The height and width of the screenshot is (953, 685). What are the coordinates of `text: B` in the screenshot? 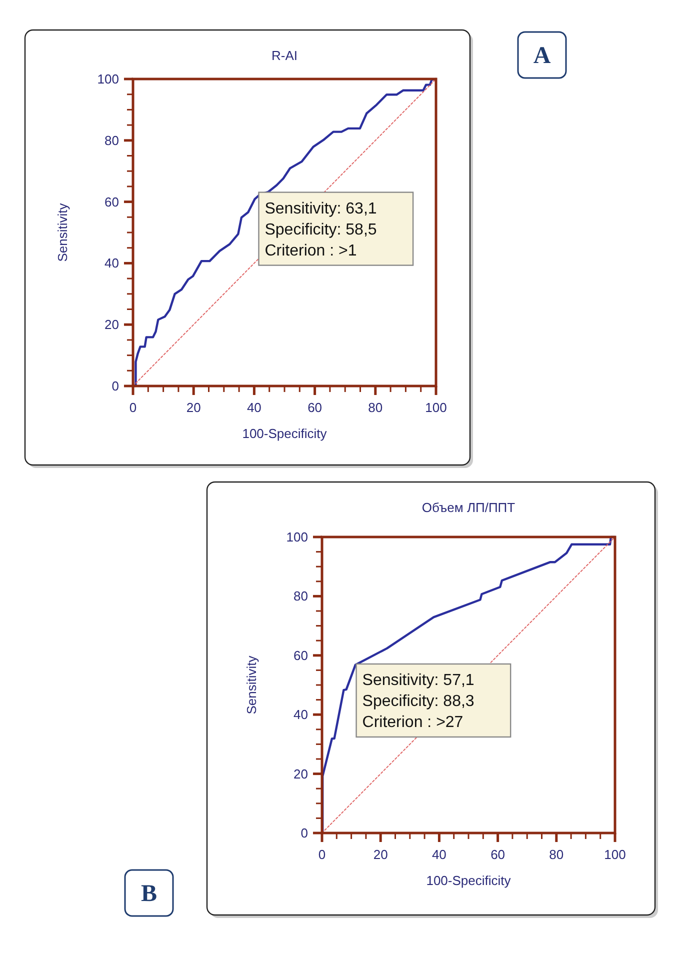 It's located at (149, 894).